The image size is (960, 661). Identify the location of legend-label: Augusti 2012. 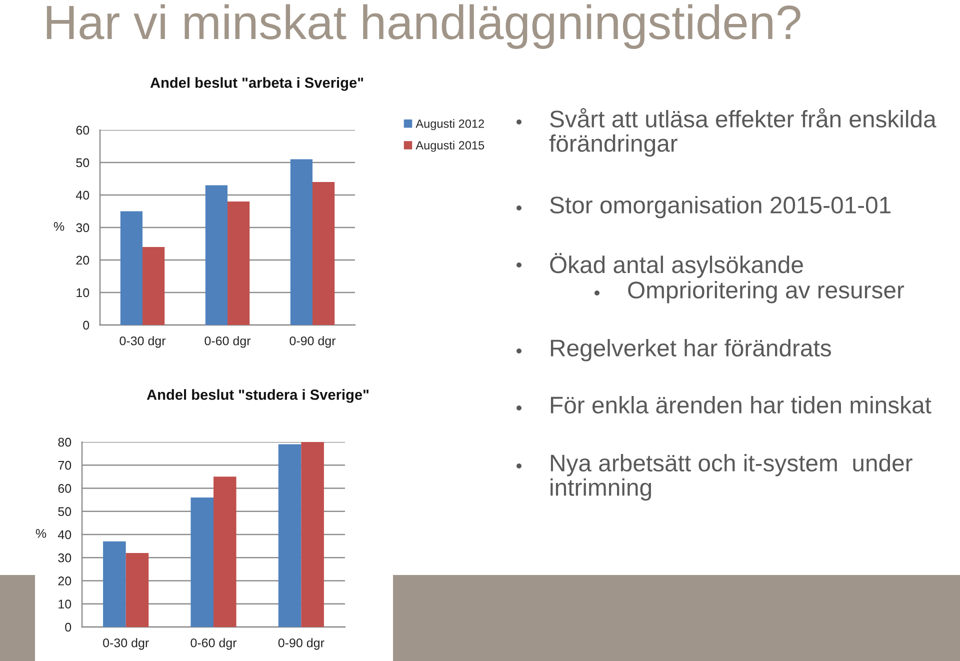
(450, 124).